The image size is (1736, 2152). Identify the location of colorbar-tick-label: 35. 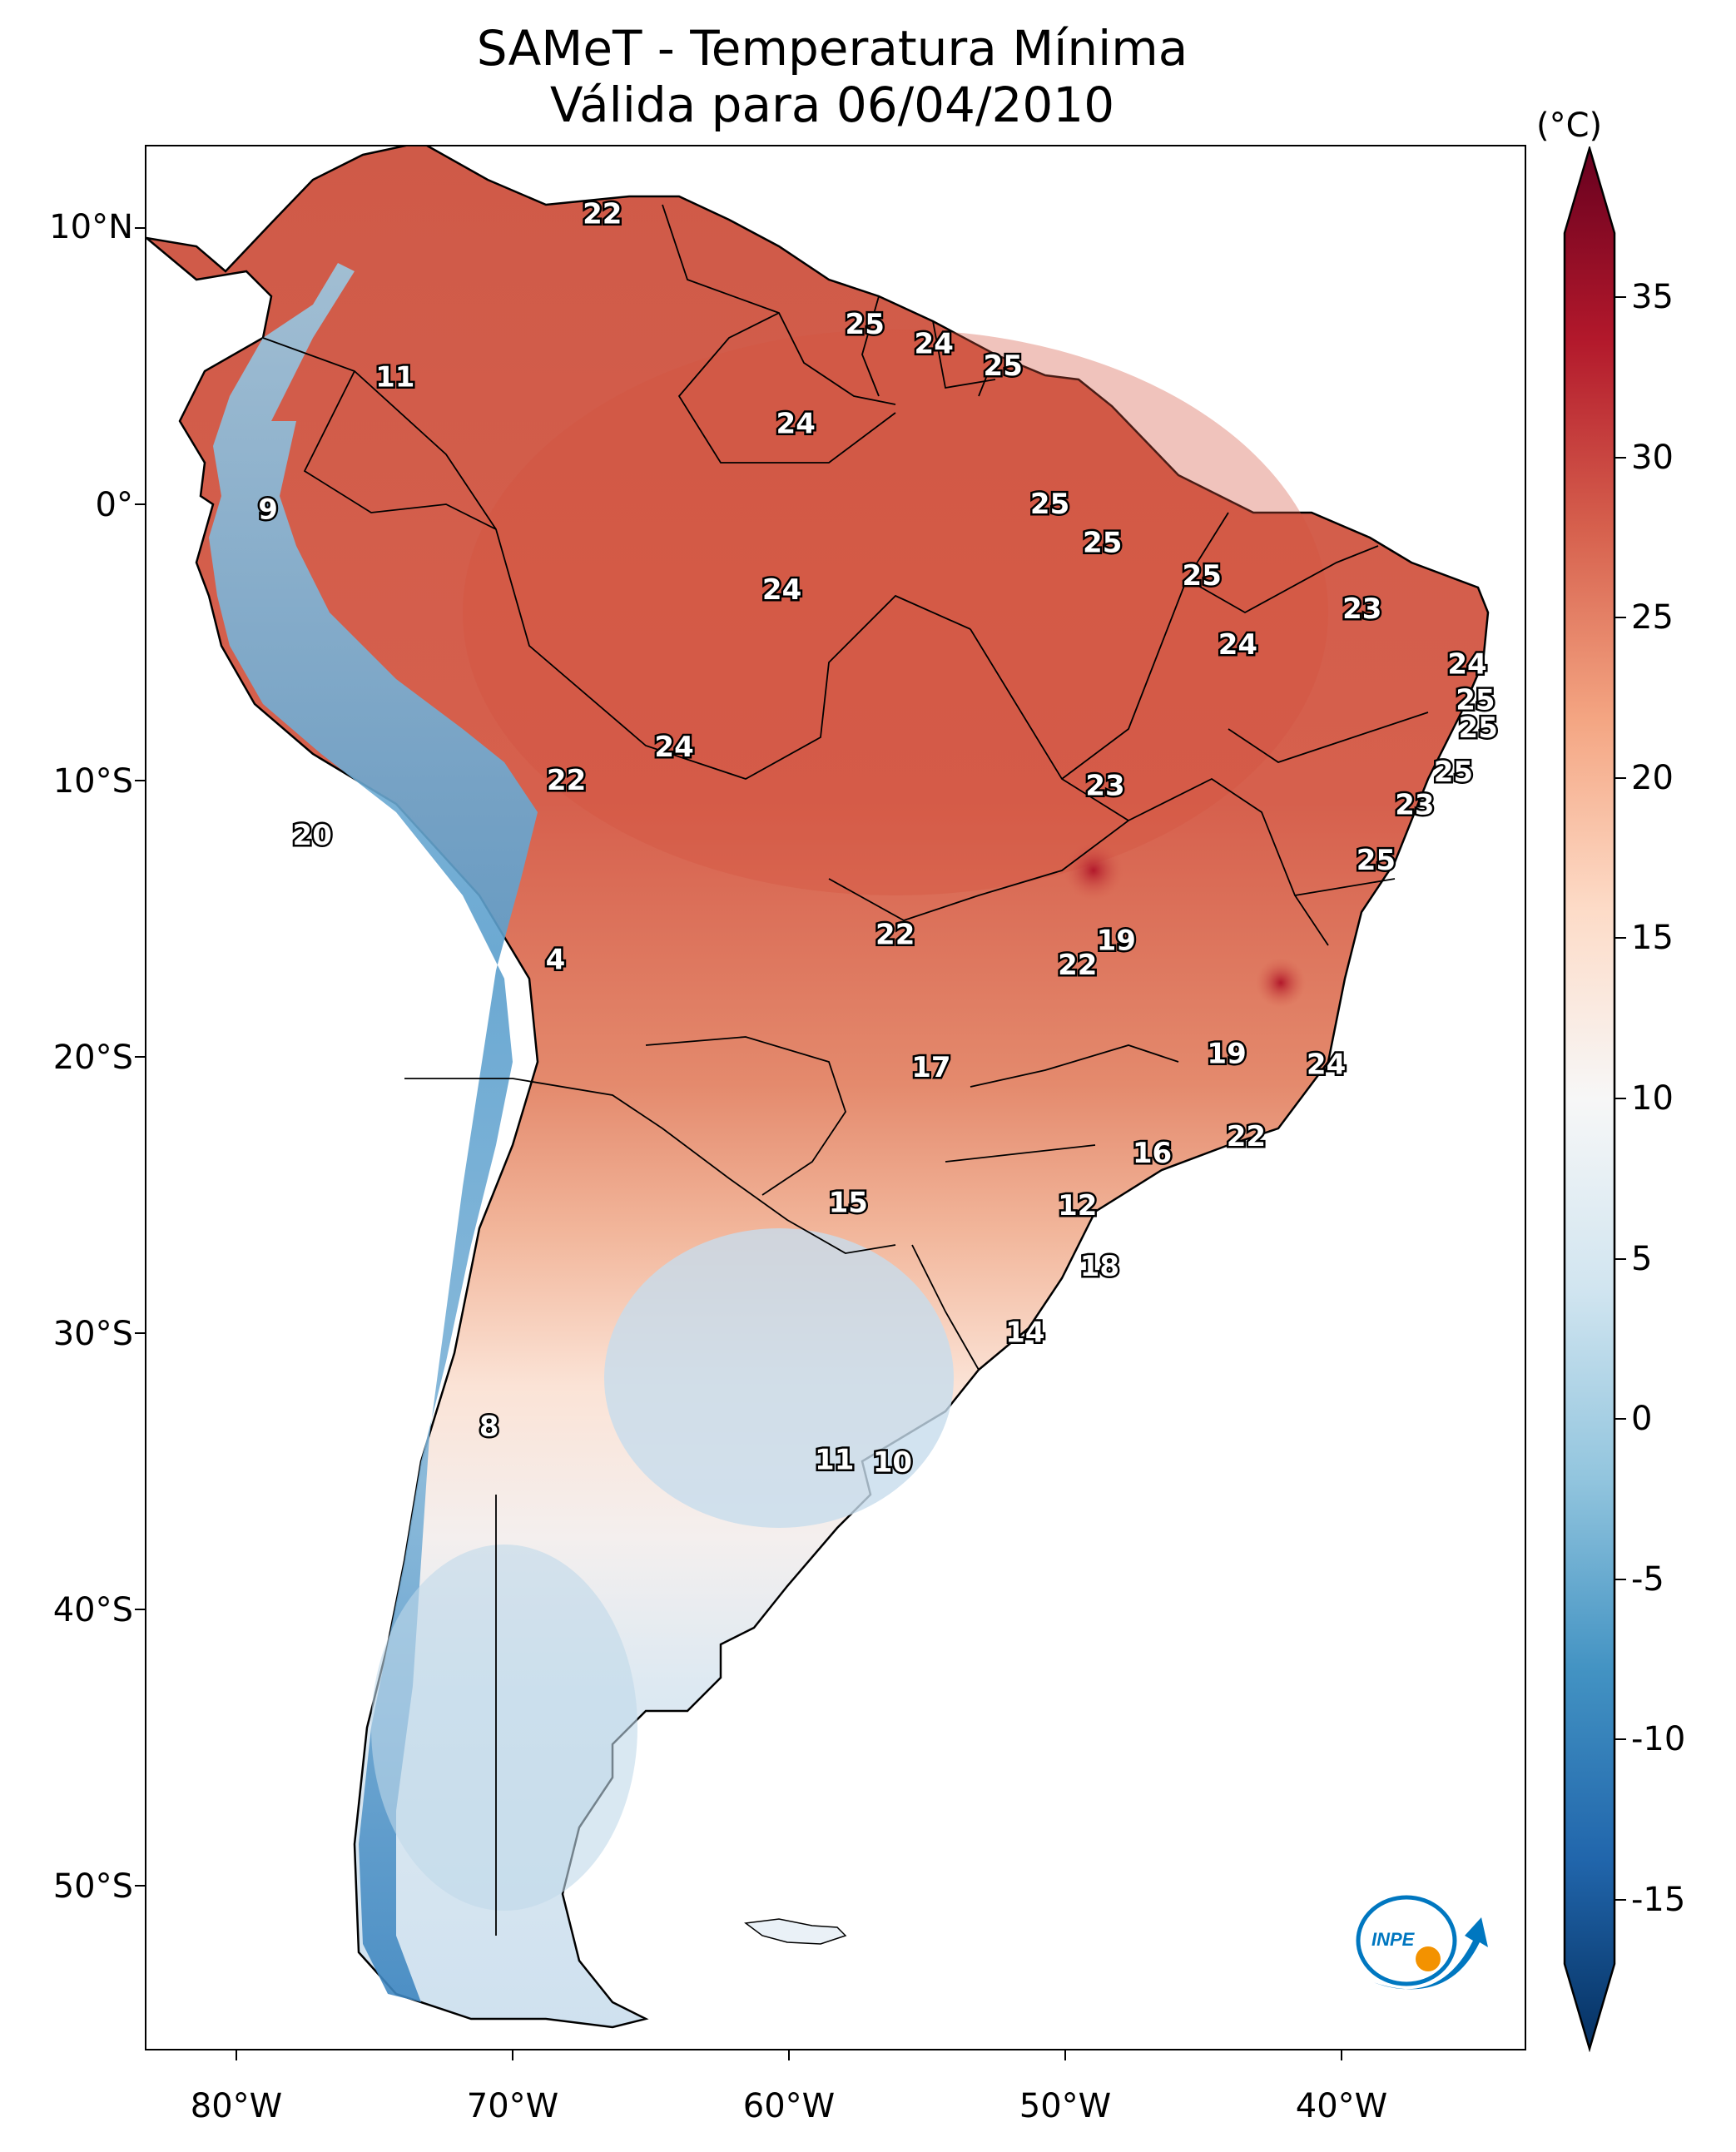
(1652, 297).